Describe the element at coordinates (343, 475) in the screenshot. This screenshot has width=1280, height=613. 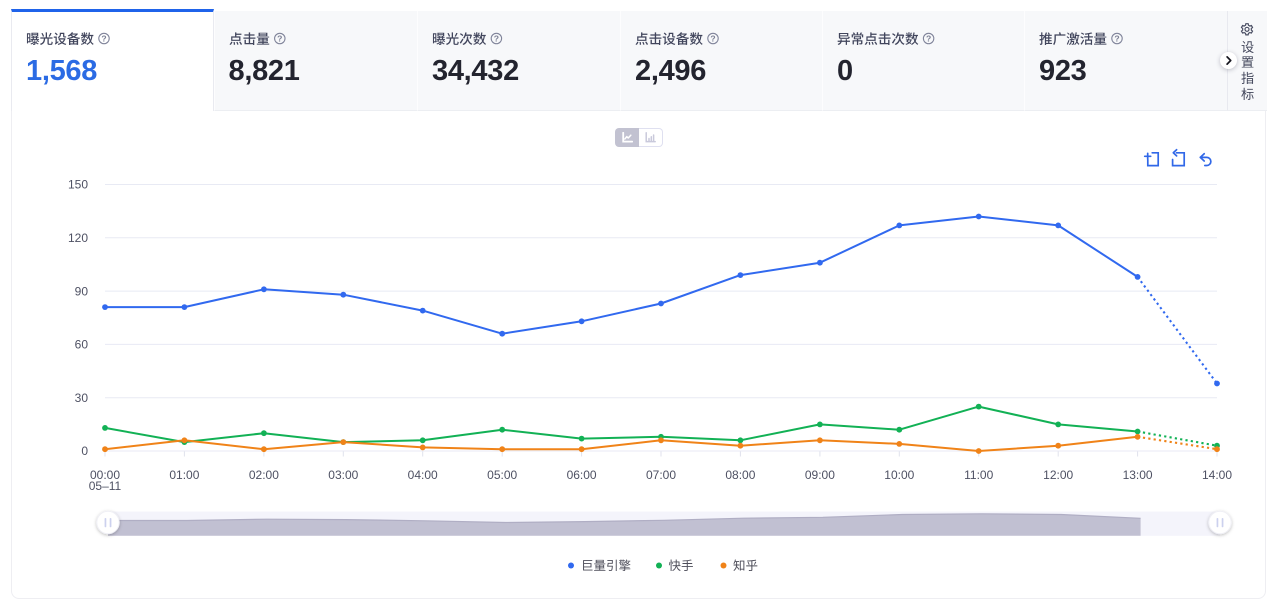
I see `svg-text: 03:00` at that location.